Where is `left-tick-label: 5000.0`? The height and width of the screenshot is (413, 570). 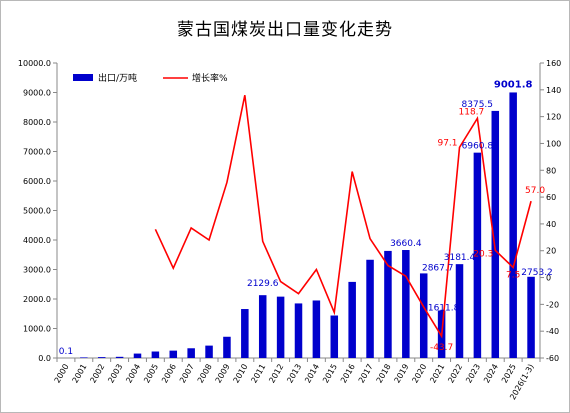
left-tick-label: 5000.0 is located at coordinates (37, 211).